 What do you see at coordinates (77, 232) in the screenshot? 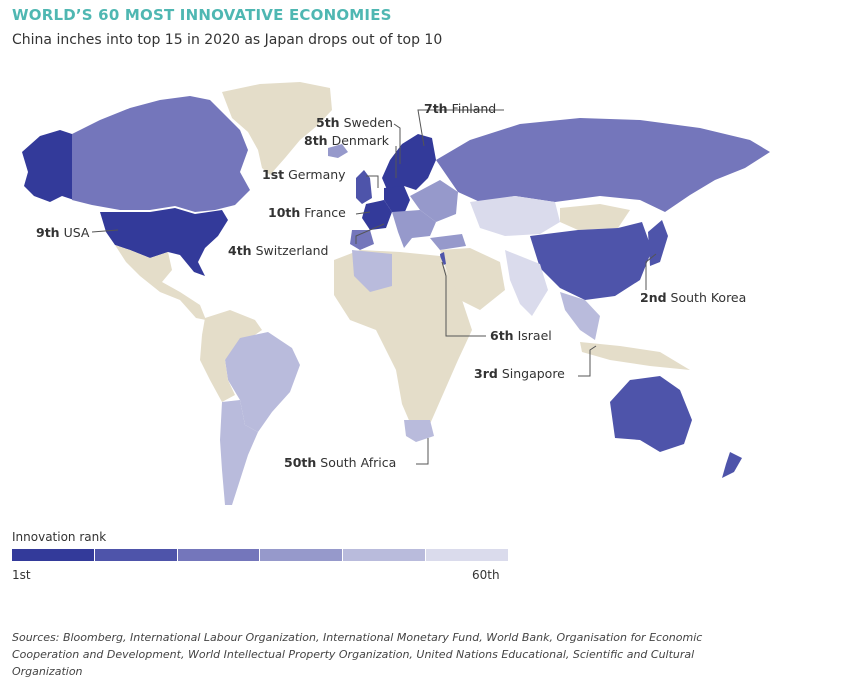
I see `label-usa-country: USA` at bounding box center [77, 232].